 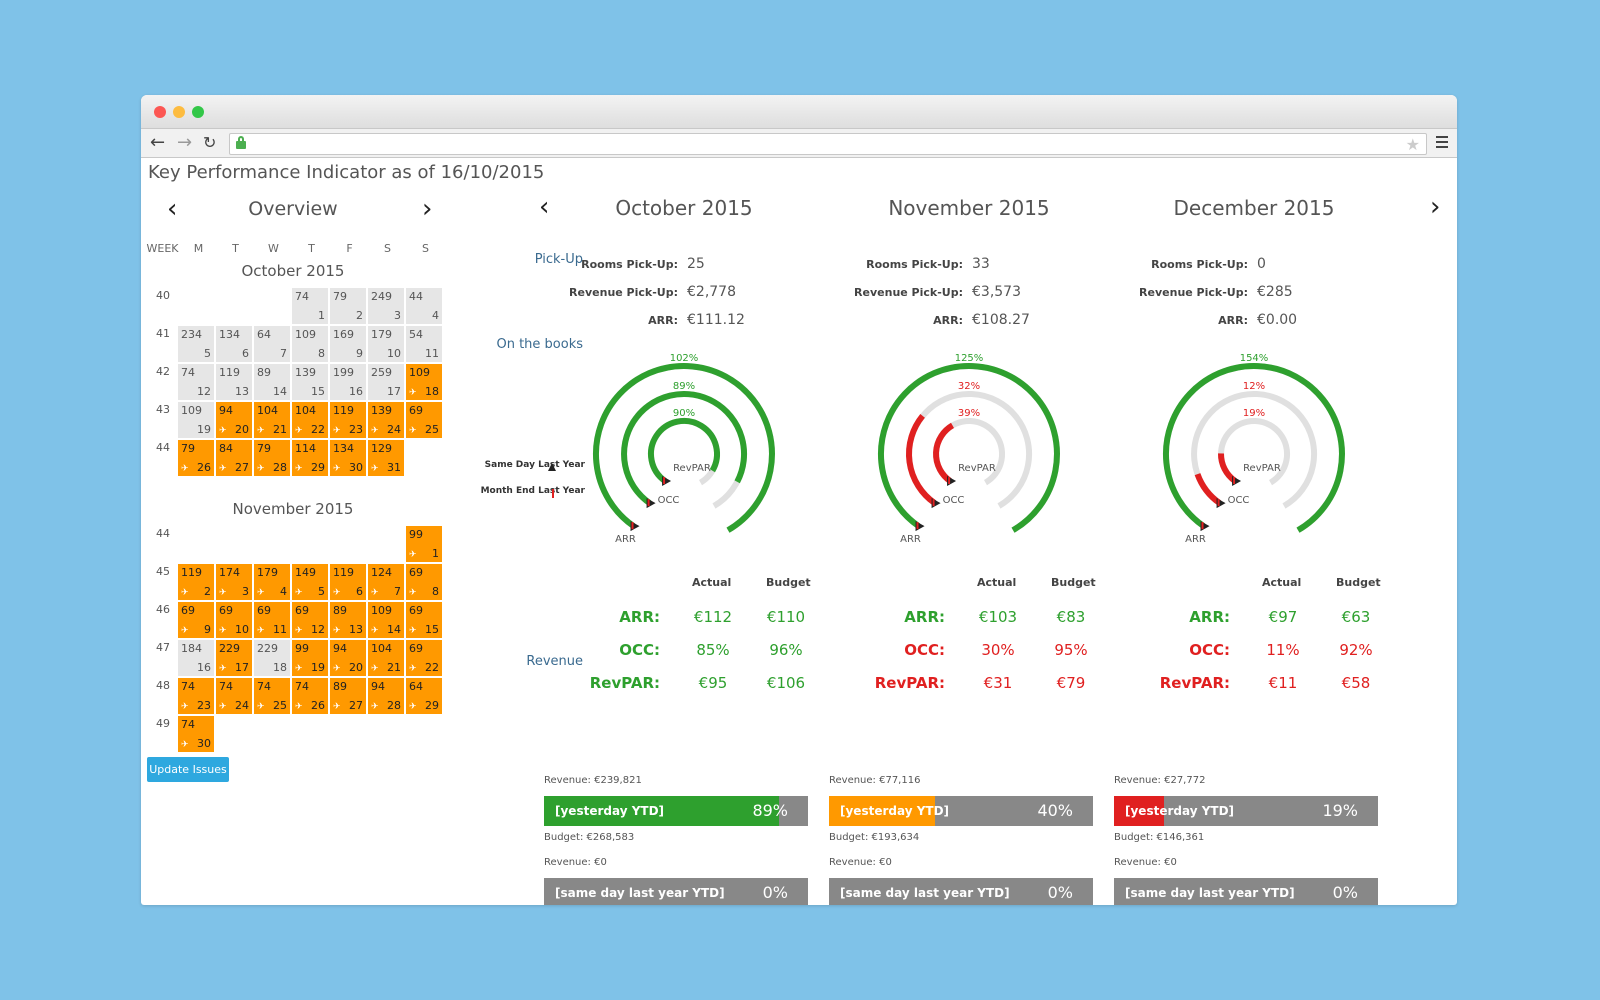 I want to click on metric-budget: 96%, so click(x=786, y=650).